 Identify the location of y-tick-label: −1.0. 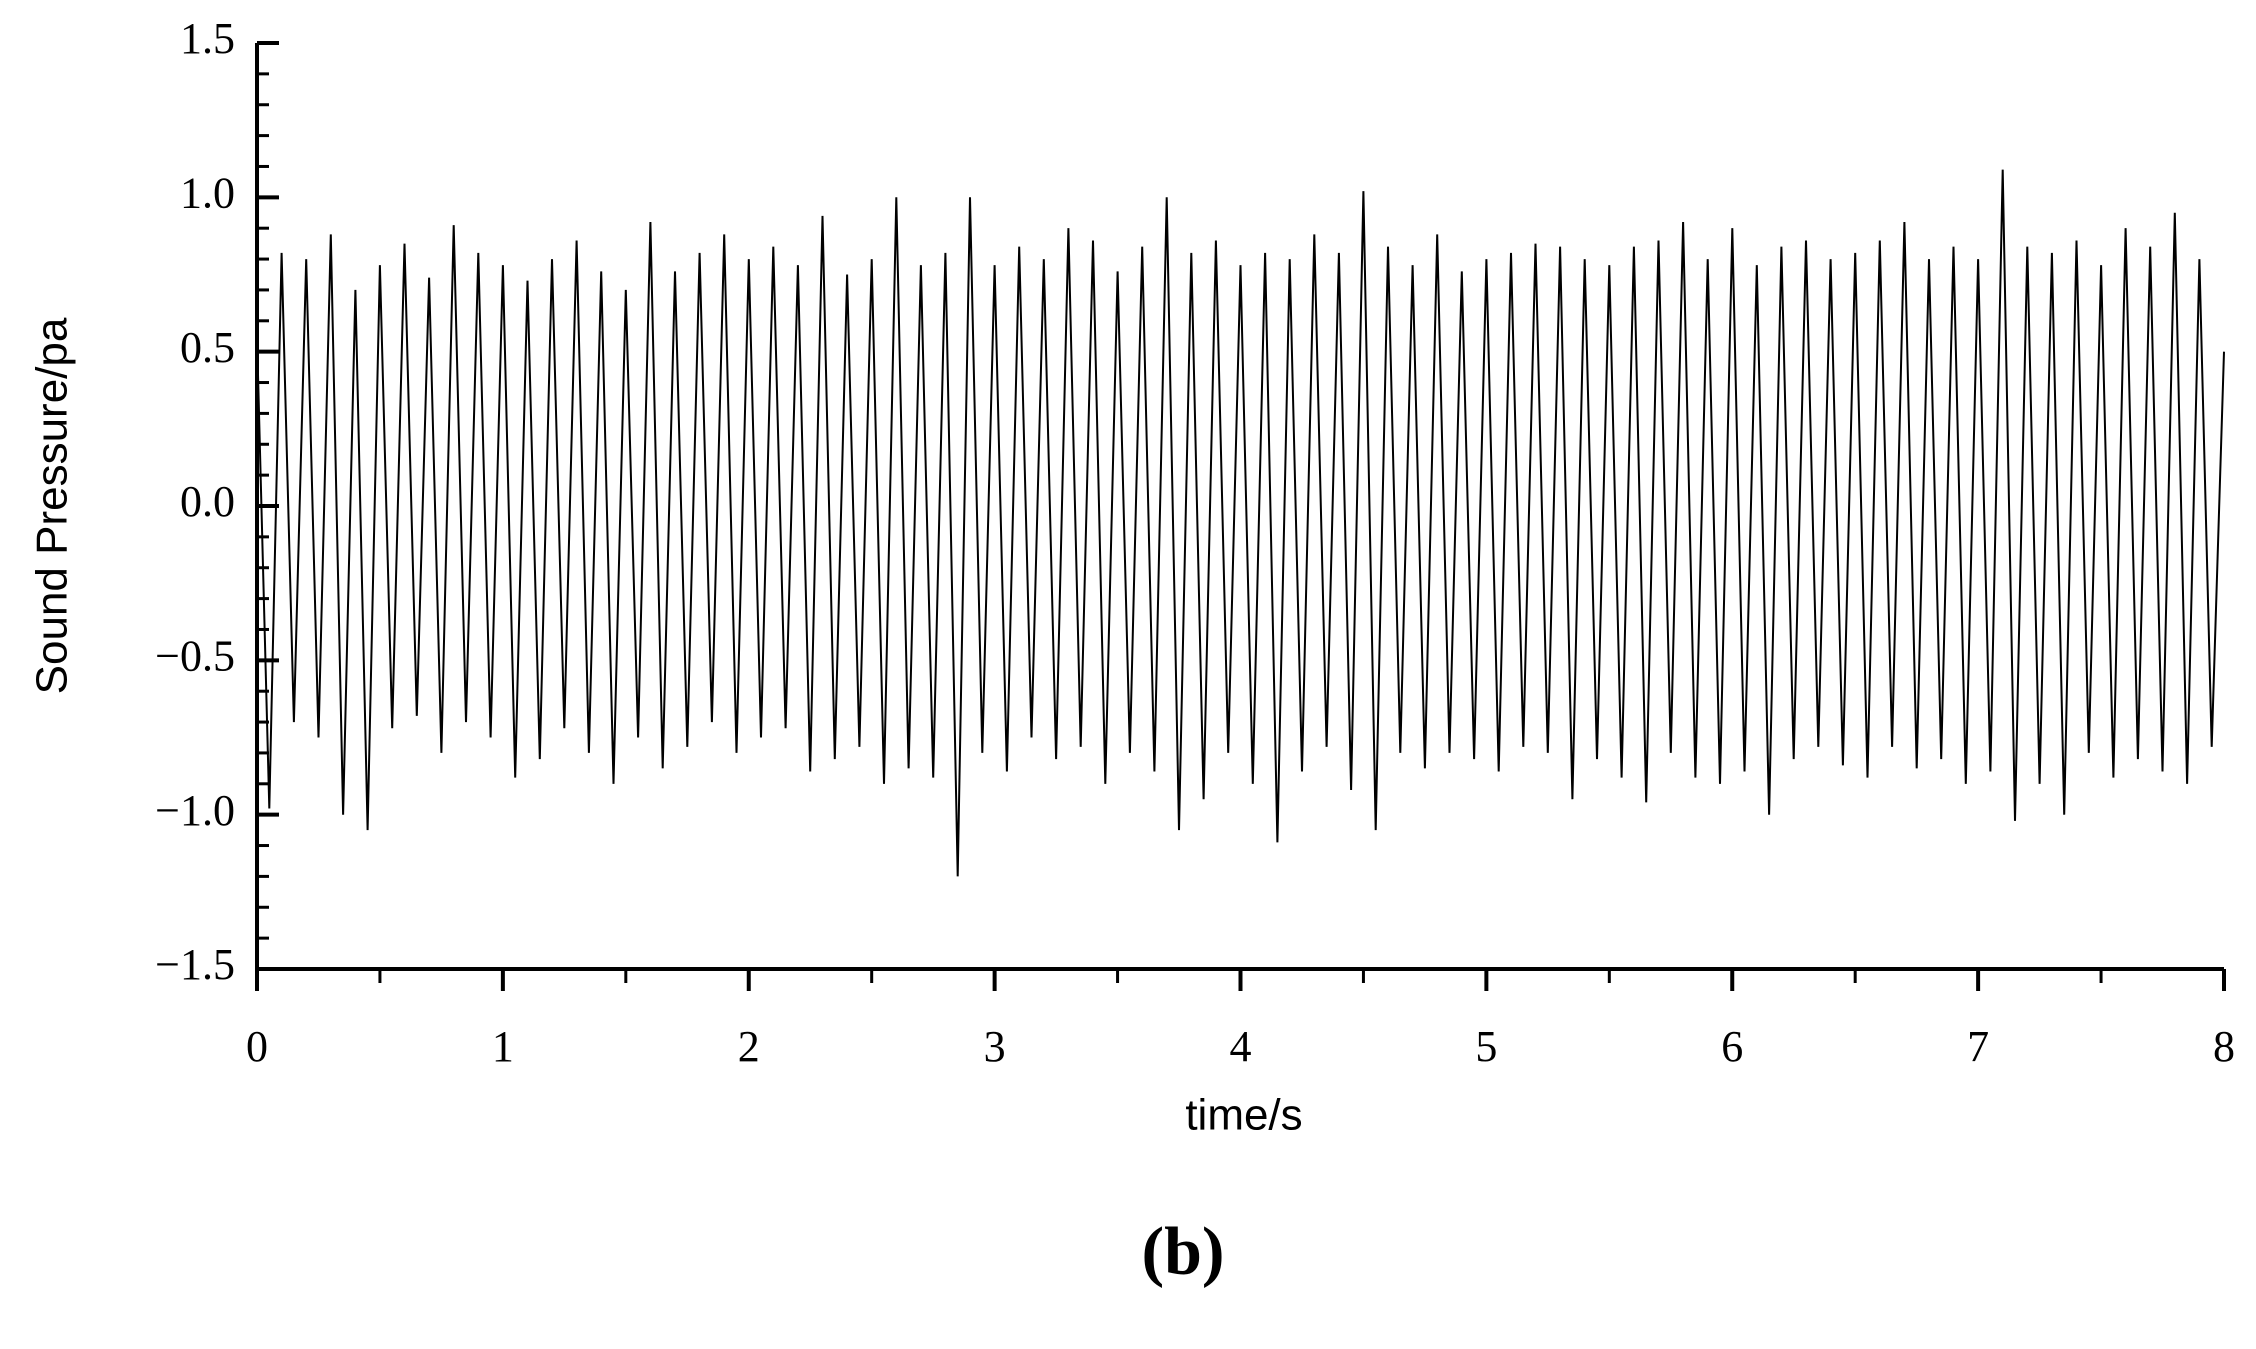
(195, 810).